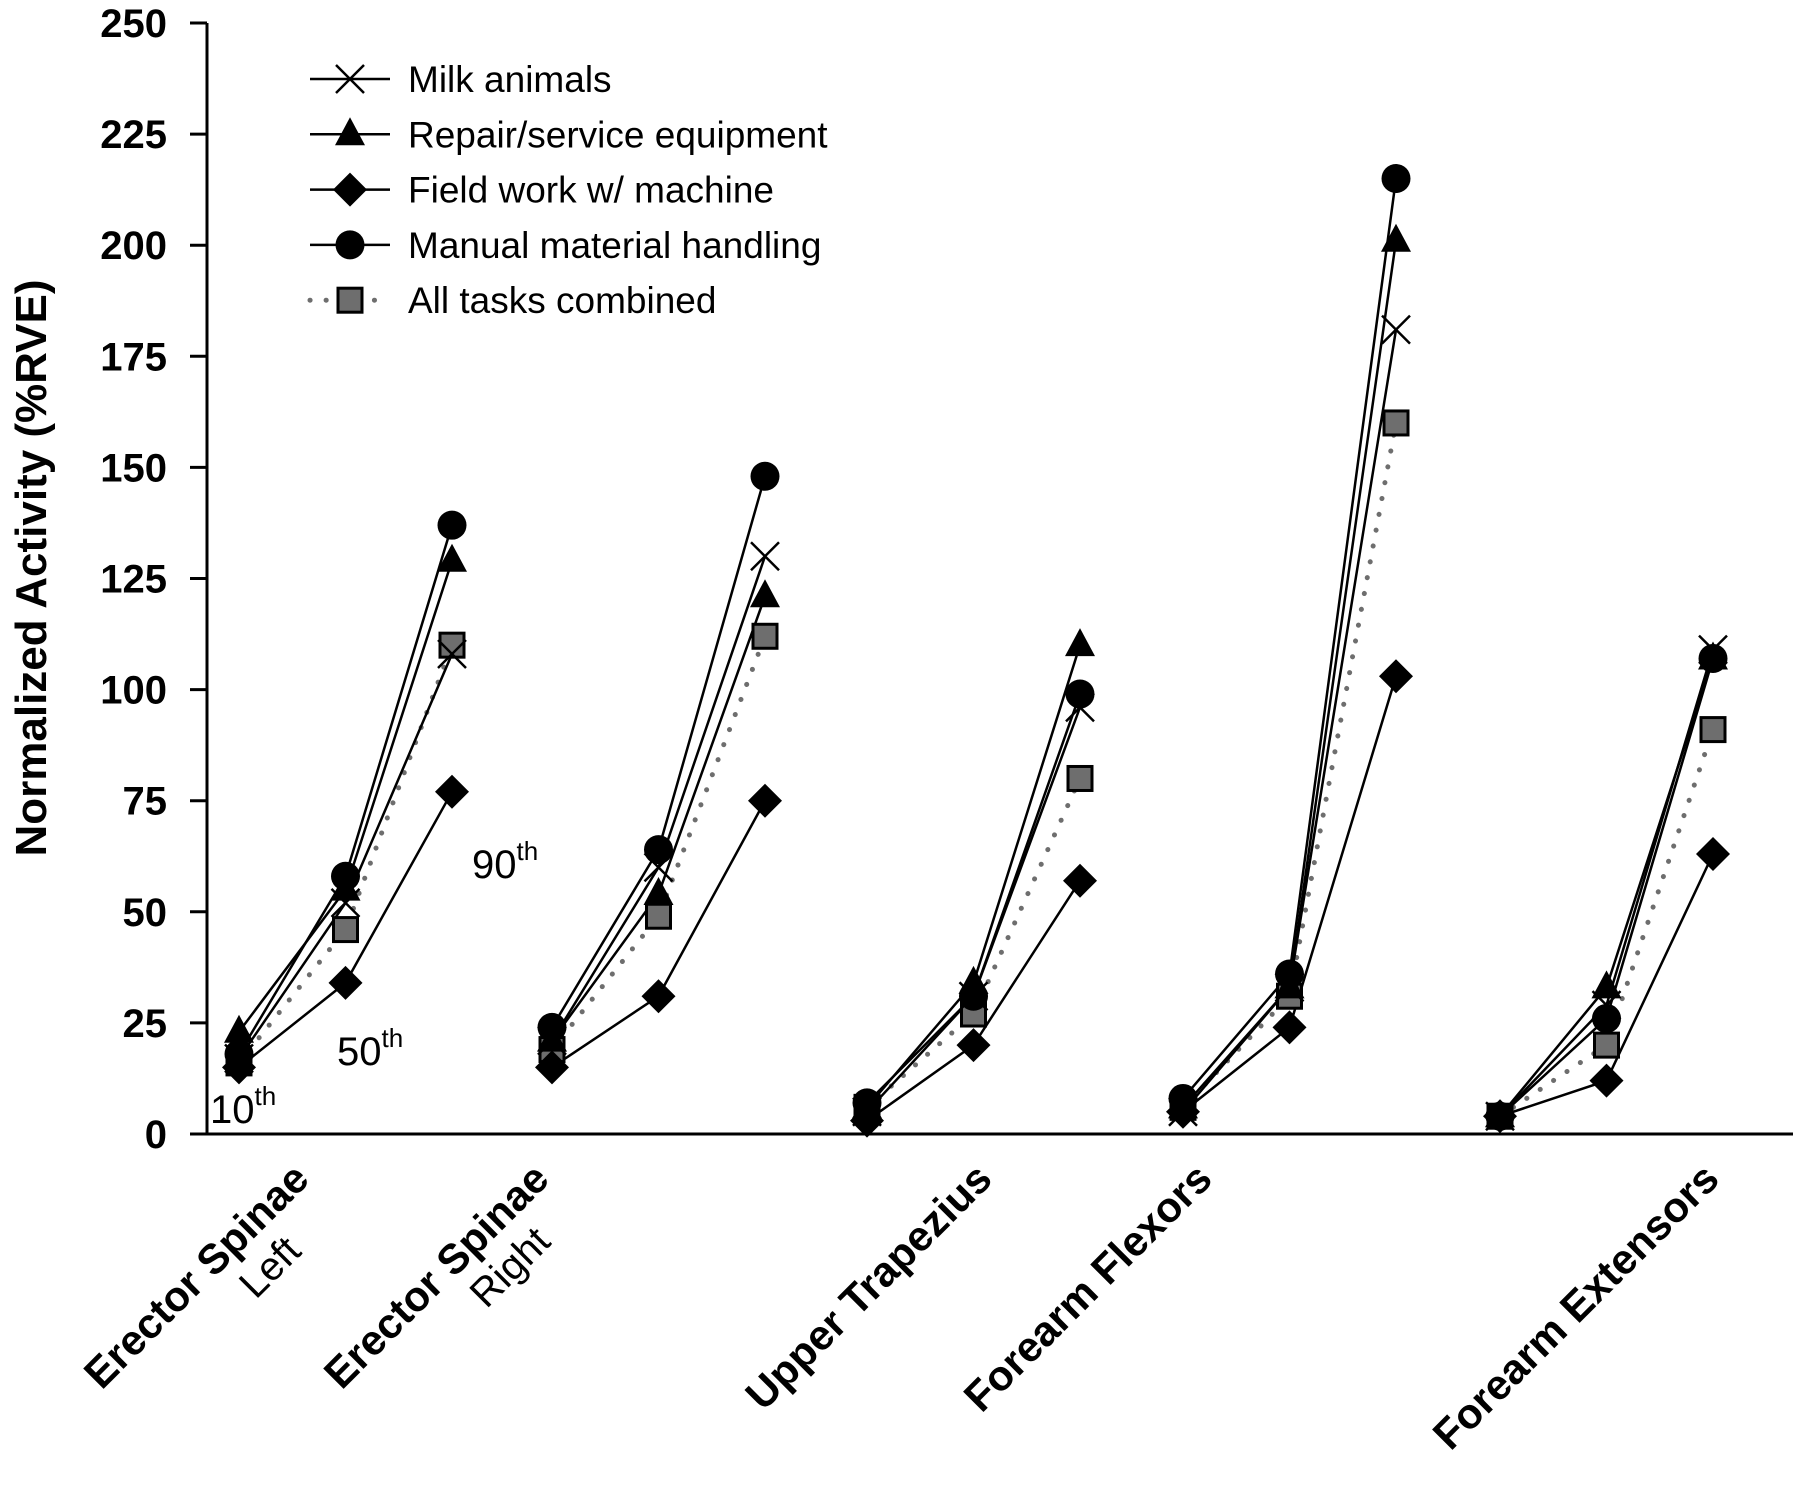  What do you see at coordinates (510, 79) in the screenshot?
I see `legend-label: Milk animals` at bounding box center [510, 79].